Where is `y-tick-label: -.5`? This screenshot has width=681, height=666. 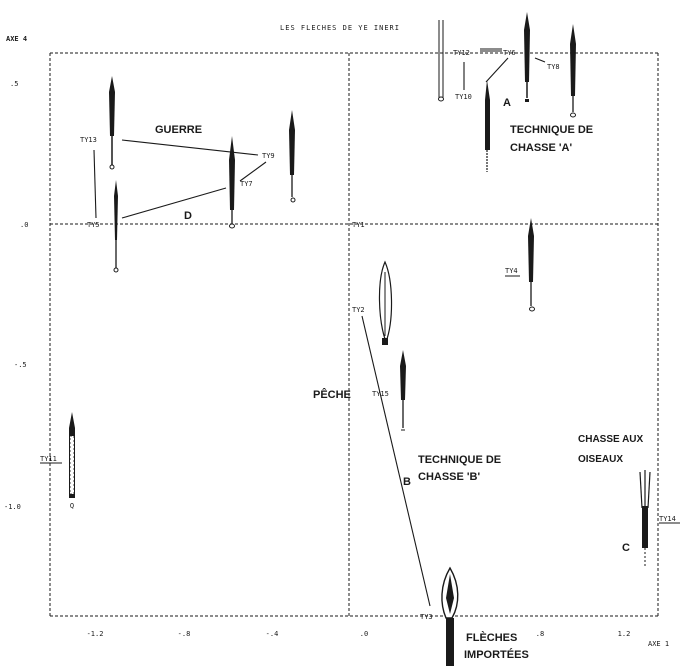
y-tick-label: -.5 is located at coordinates (20, 365).